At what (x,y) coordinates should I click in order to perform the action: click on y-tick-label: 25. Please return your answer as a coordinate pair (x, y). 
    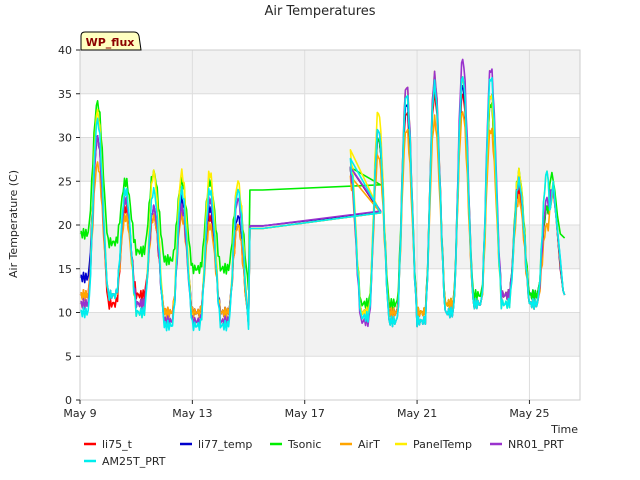
    Looking at the image, I should click on (65, 181).